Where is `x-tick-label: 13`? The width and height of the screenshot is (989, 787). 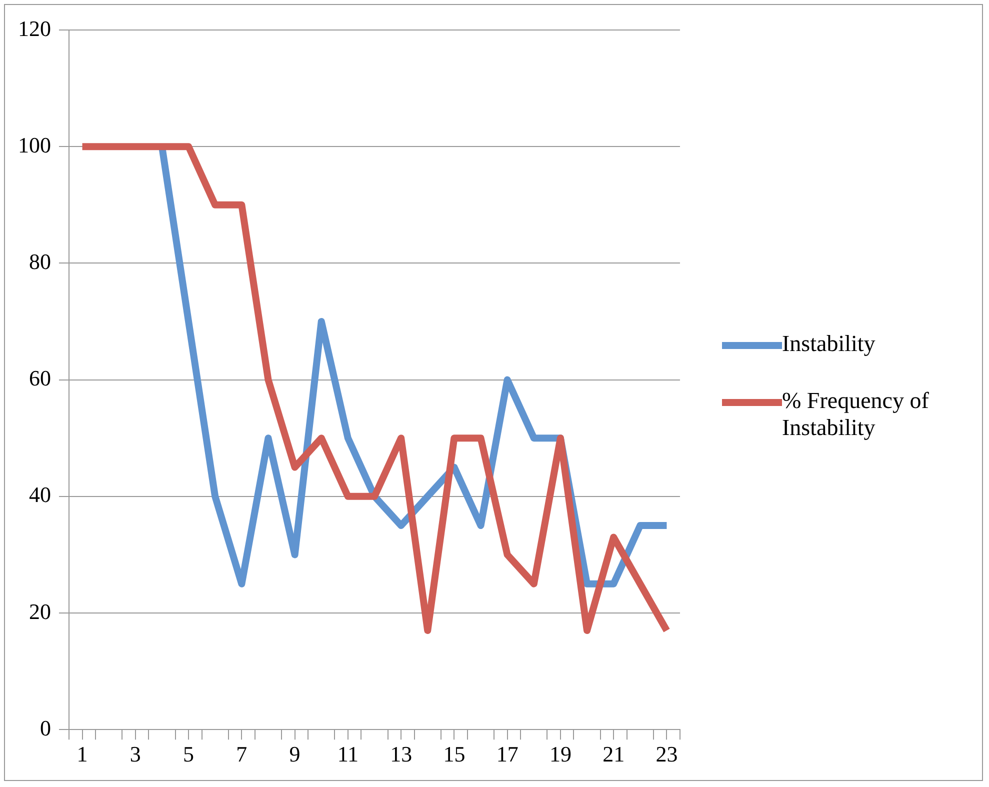
x-tick-label: 13 is located at coordinates (401, 754).